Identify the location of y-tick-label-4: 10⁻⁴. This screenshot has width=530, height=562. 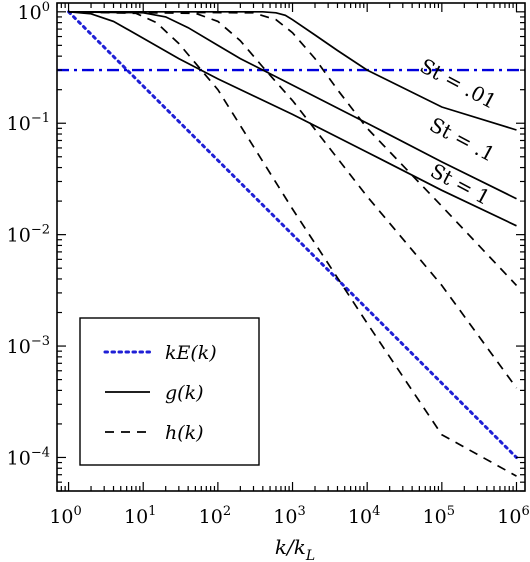
(28, 457).